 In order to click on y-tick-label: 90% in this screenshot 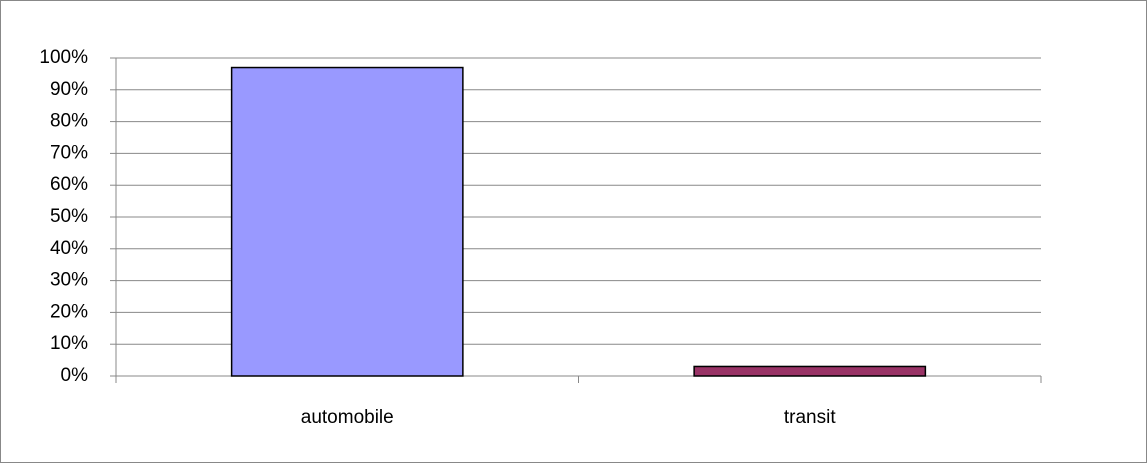, I will do `click(69, 89)`.